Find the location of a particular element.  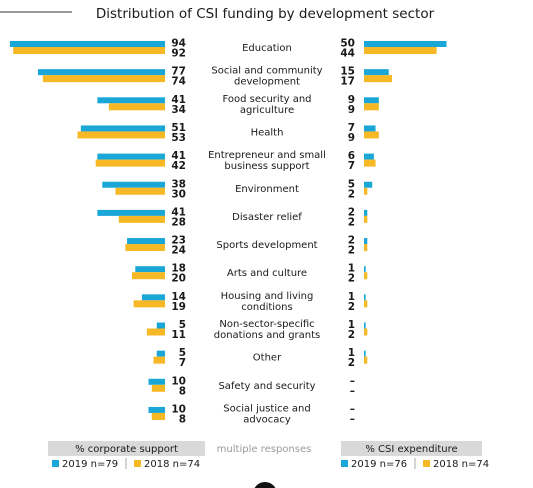

value-label: 17 is located at coordinates (347, 82).